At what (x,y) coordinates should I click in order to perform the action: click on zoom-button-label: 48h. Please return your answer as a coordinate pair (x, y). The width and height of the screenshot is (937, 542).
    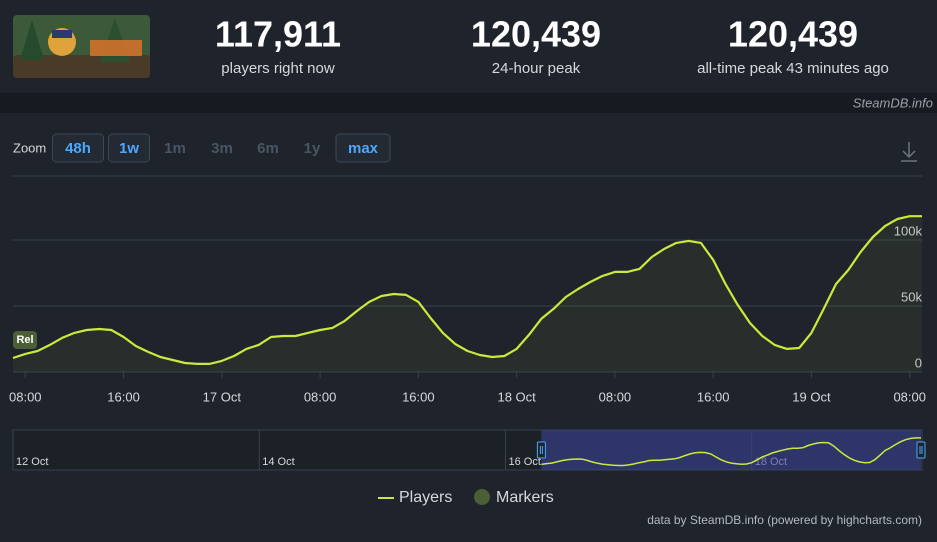
    Looking at the image, I should click on (78, 148).